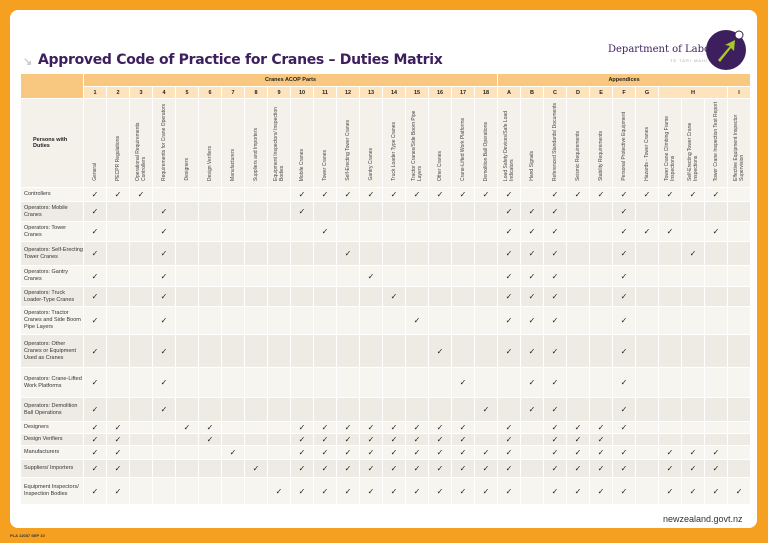  I want to click on column-number: F, so click(624, 92).